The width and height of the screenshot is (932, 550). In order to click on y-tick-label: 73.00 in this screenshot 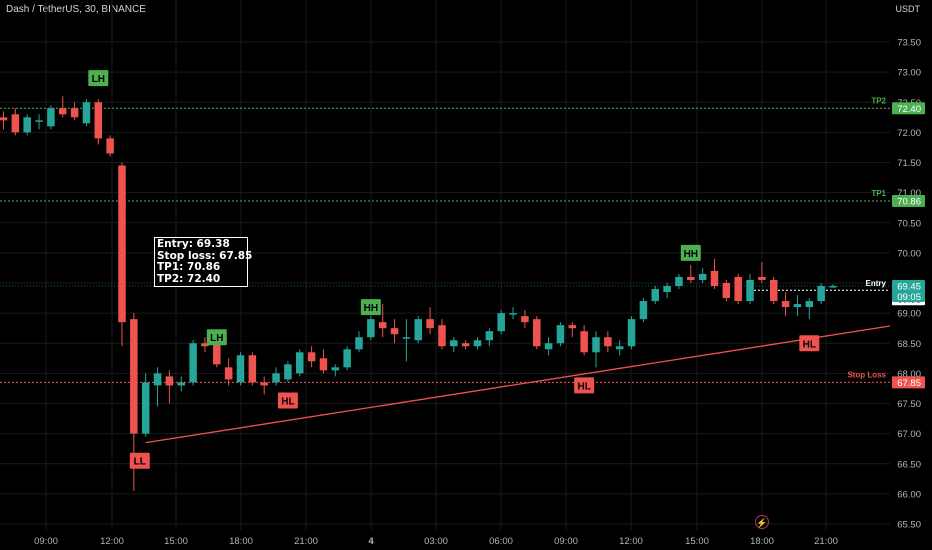, I will do `click(909, 73)`.